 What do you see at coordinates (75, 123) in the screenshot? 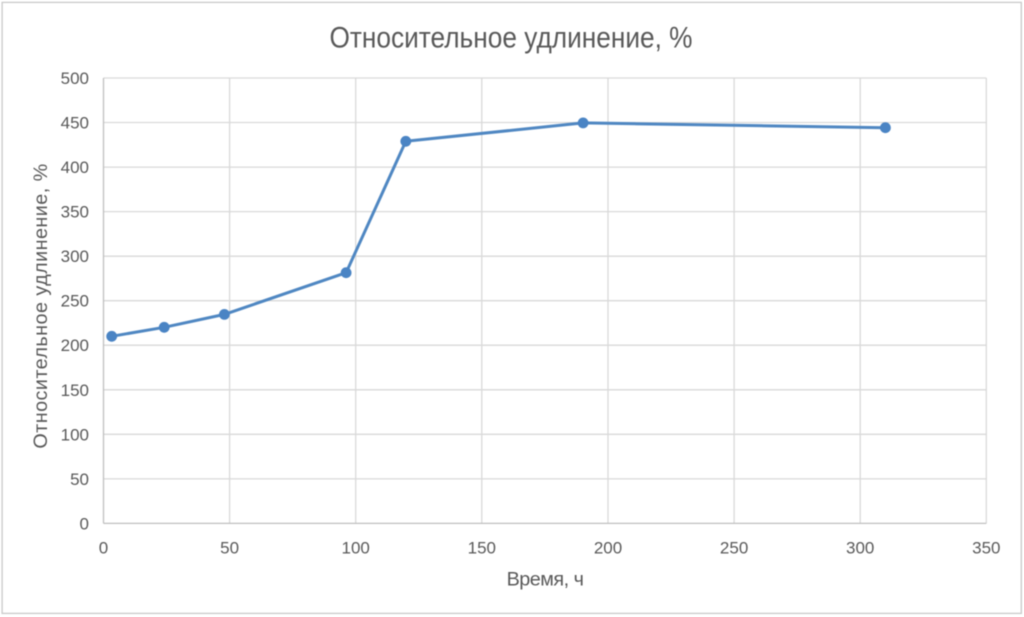
I see `svg-text: 450` at bounding box center [75, 123].